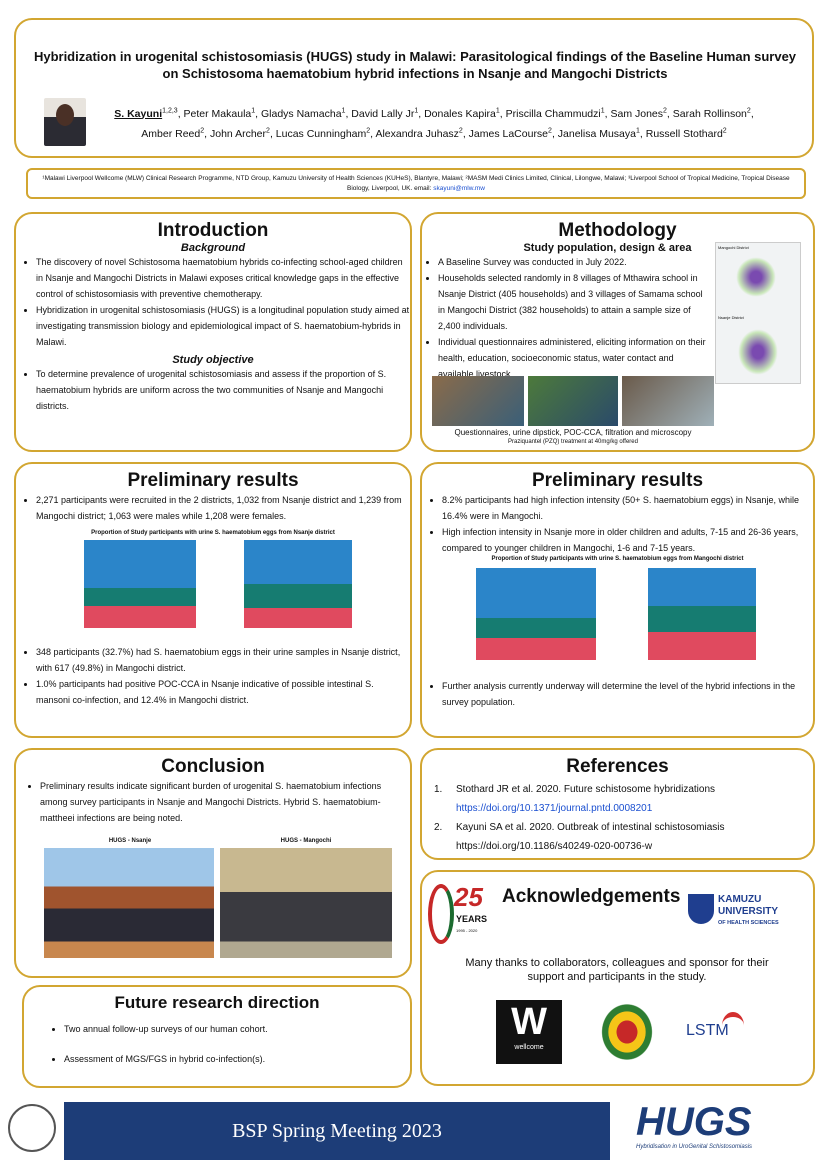 This screenshot has height=1172, width=828. I want to click on section-title: Acknowledgements, so click(591, 896).